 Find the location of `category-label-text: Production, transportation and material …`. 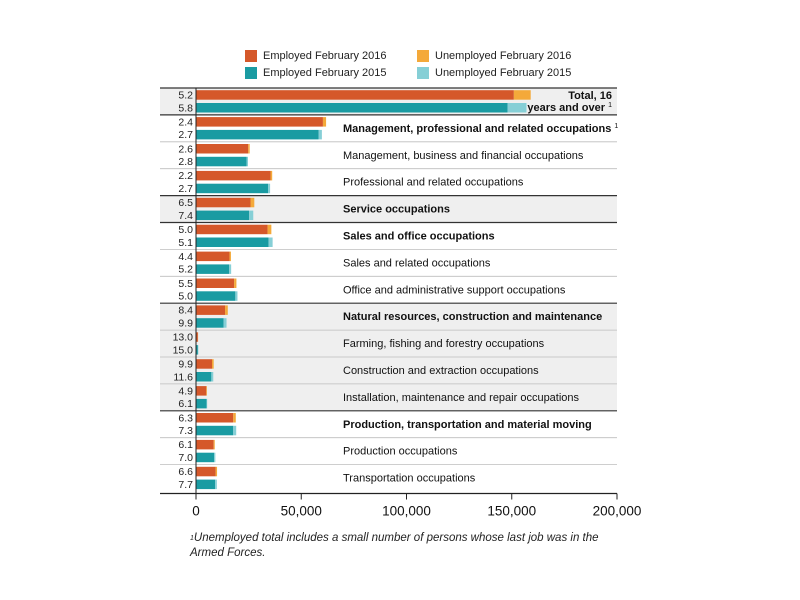

category-label-text: Production, transportation and material … is located at coordinates (467, 425).